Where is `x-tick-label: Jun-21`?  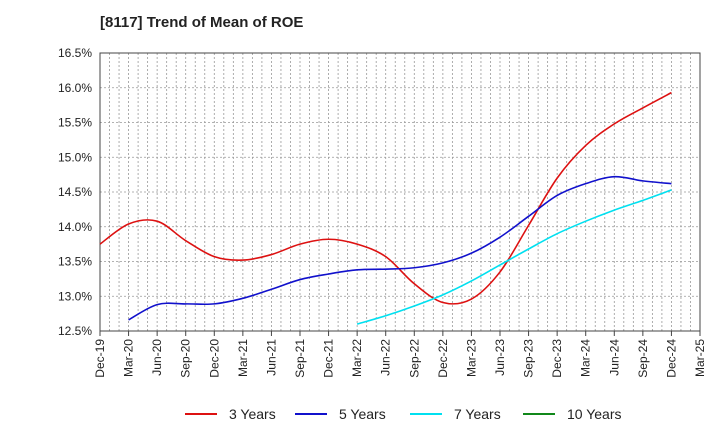
x-tick-label: Jun-21 is located at coordinates (271, 357).